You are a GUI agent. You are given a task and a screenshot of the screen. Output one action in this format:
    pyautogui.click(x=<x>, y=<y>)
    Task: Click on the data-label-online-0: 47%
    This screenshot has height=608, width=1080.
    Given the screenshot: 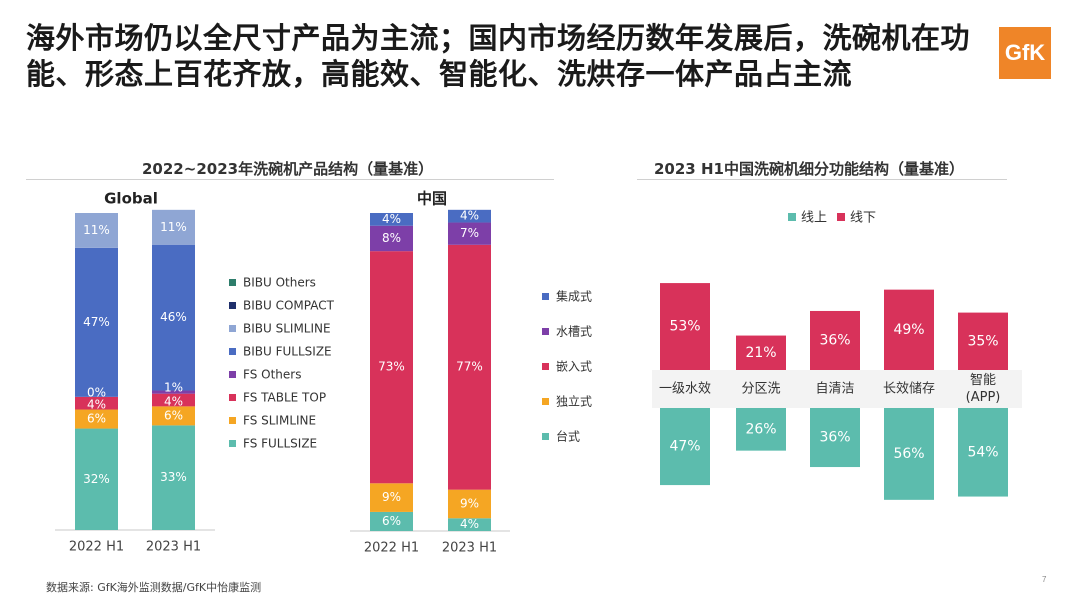 What is the action you would take?
    pyautogui.click(x=684, y=447)
    